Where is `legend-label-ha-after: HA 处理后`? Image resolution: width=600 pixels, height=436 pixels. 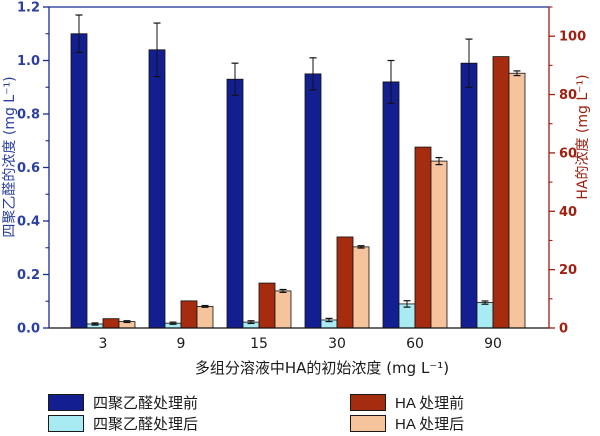 legend-label-ha-after: HA 处理后 is located at coordinates (430, 424).